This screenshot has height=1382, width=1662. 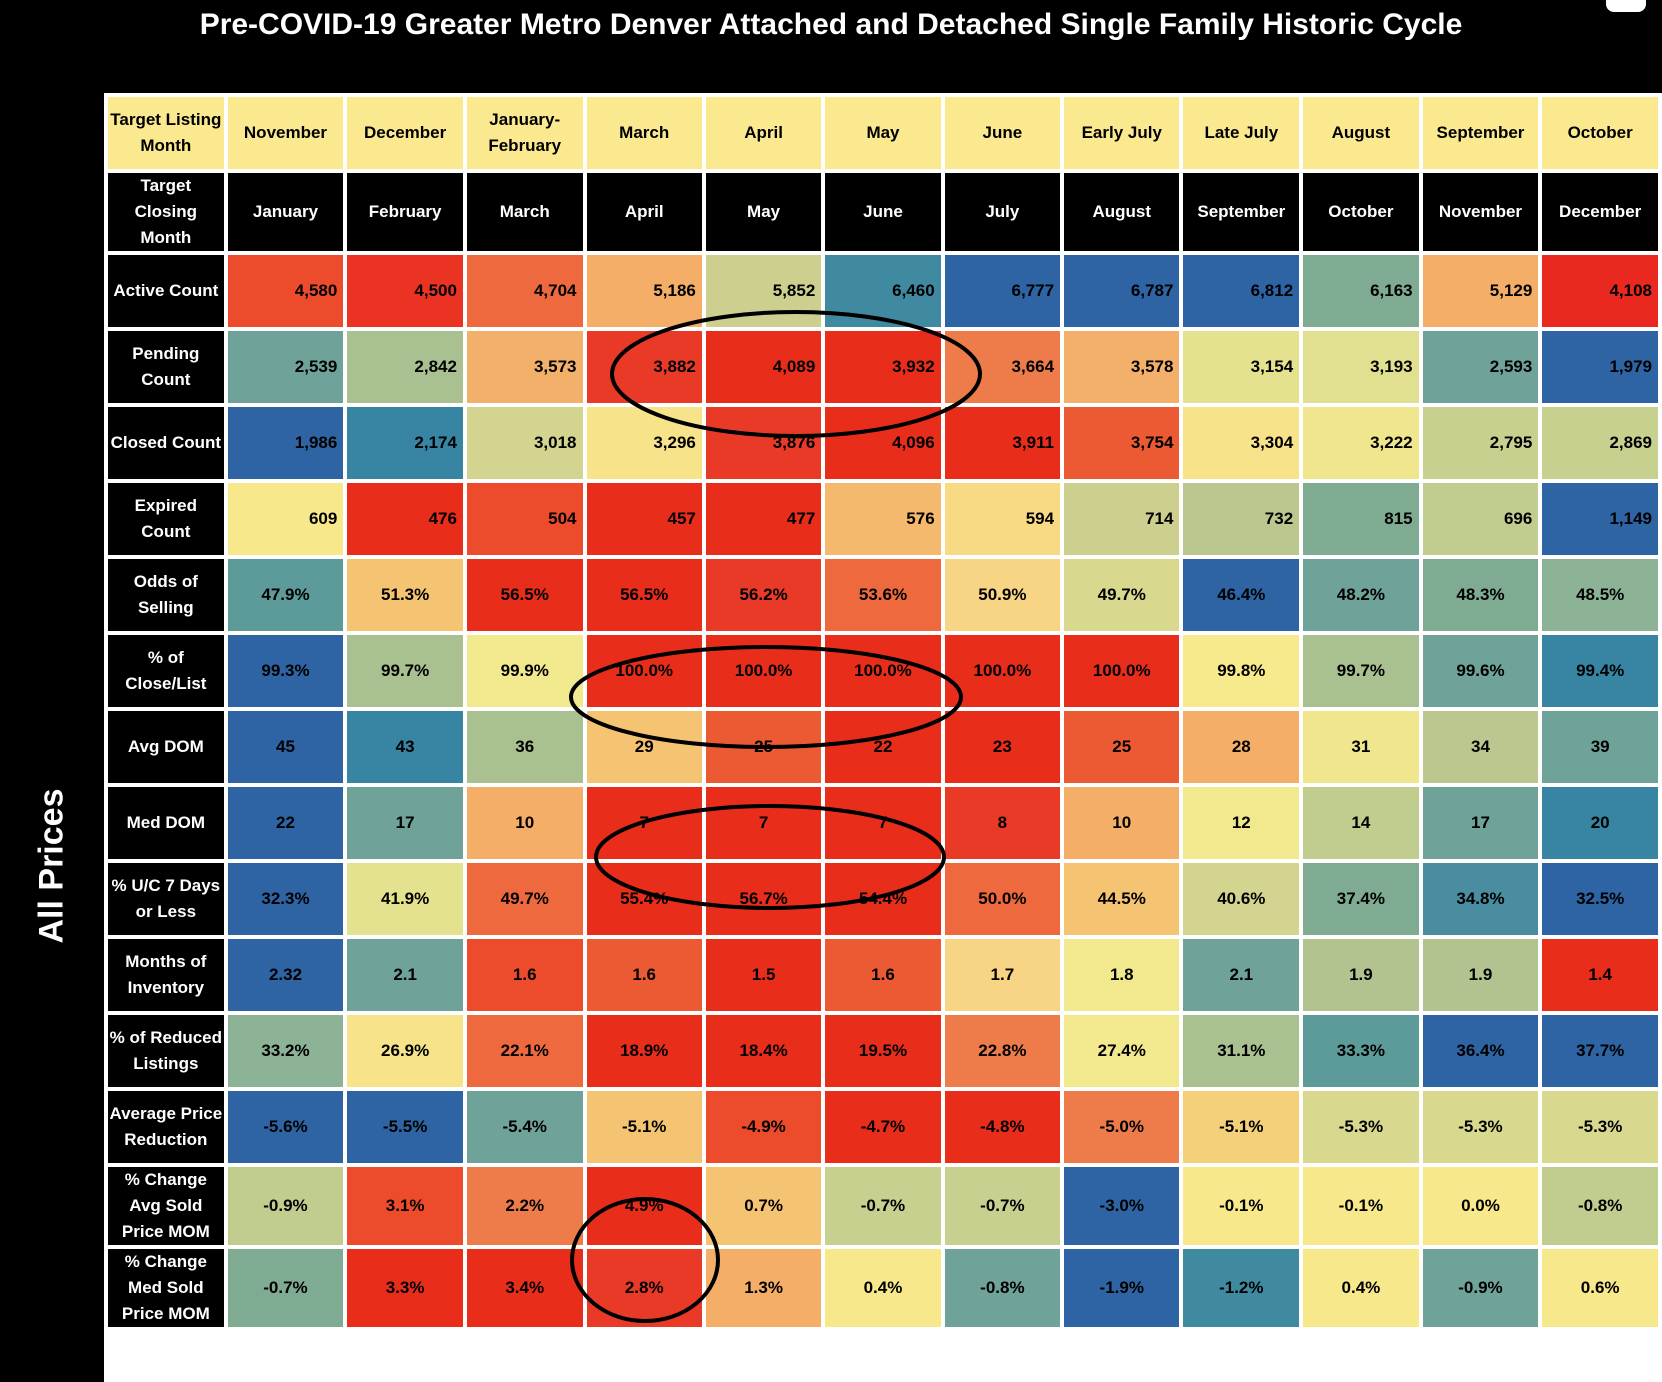 What do you see at coordinates (1600, 212) in the screenshot?
I see `closing-month-row-cell: December` at bounding box center [1600, 212].